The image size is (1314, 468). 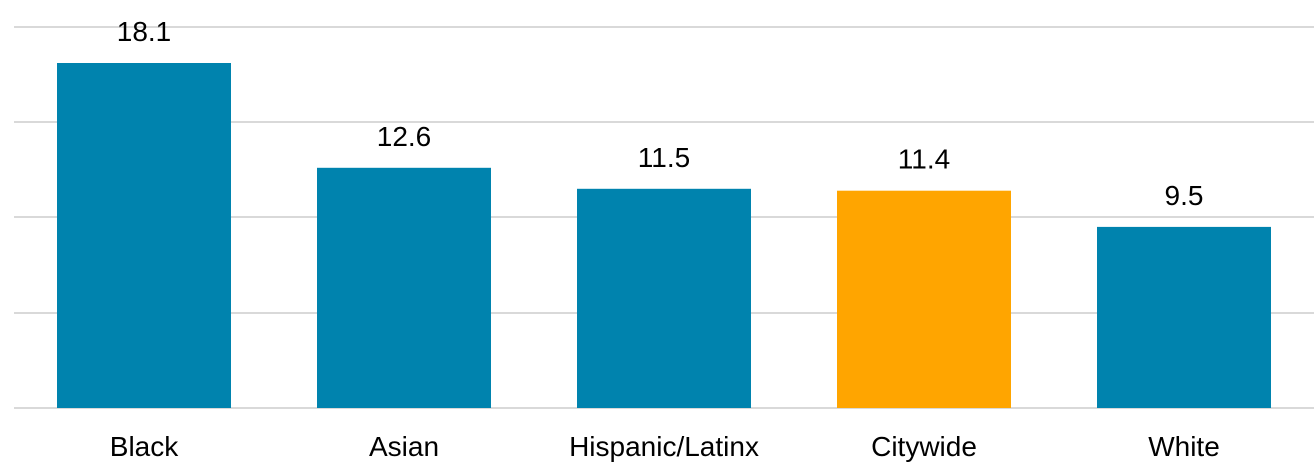 I want to click on category-label: White, so click(x=1184, y=446).